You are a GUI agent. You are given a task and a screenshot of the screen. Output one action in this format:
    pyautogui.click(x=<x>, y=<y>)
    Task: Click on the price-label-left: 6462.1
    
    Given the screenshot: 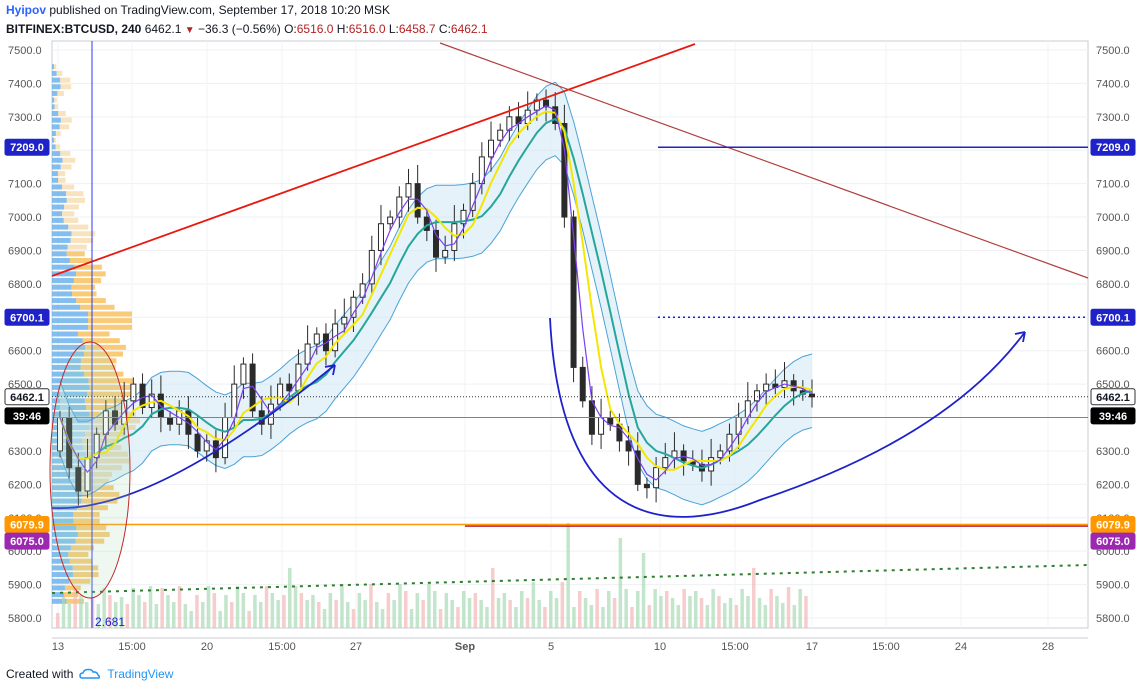 What is the action you would take?
    pyautogui.click(x=27, y=398)
    